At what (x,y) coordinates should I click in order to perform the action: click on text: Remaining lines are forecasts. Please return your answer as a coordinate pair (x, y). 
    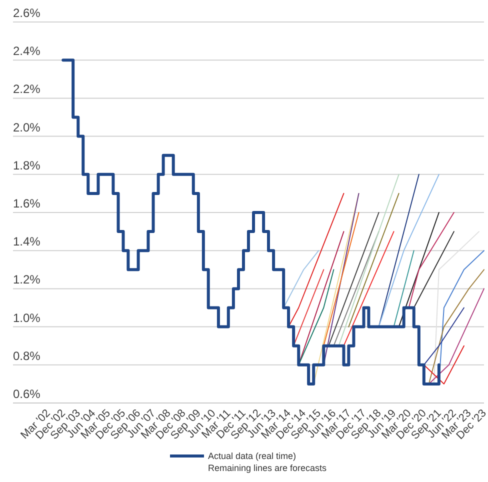
    Looking at the image, I should click on (268, 468).